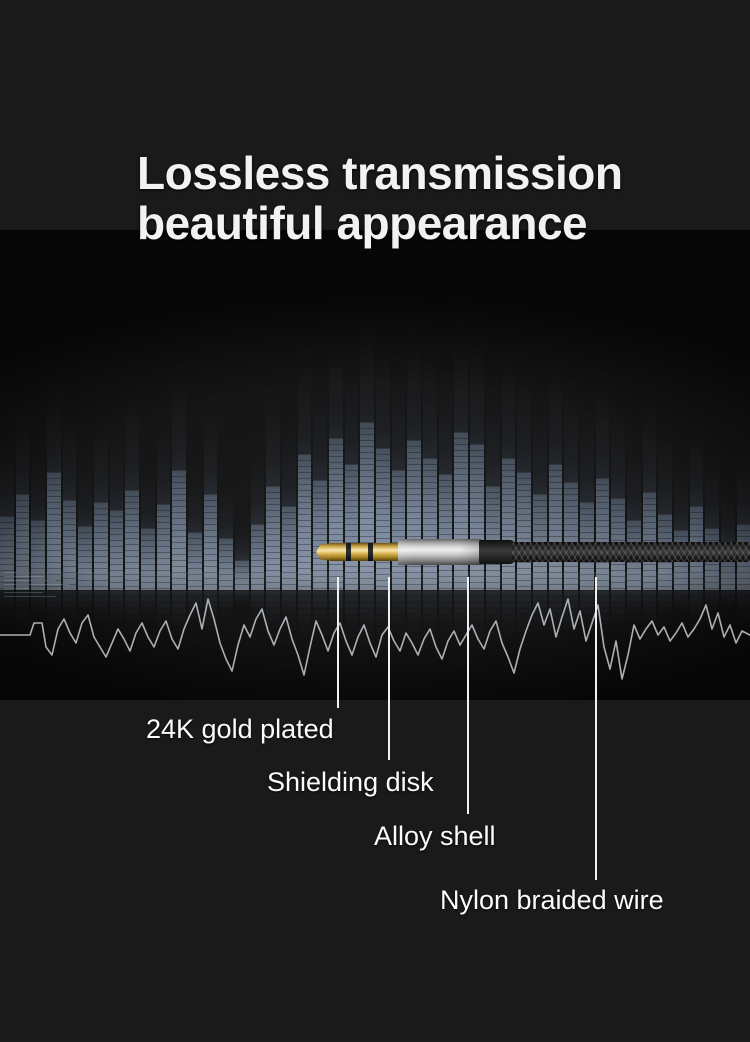 This screenshot has height=1042, width=750. Describe the element at coordinates (240, 729) in the screenshot. I see `callout-label: 24K gold plated` at that location.